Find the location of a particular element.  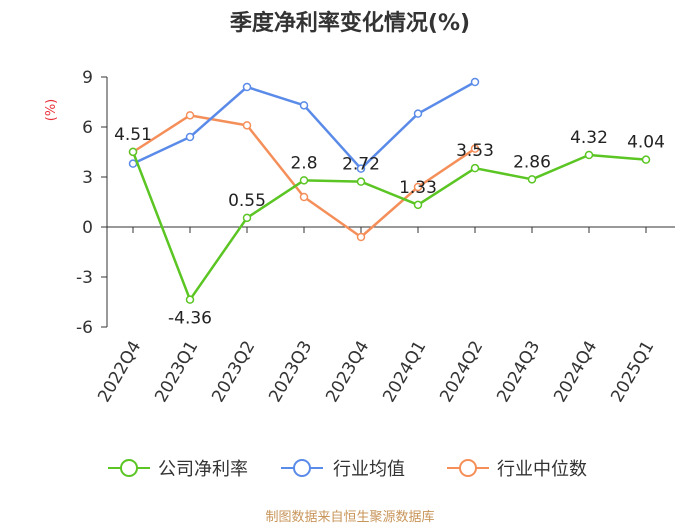

x-tick-label: 2024Q1 is located at coordinates (404, 372).